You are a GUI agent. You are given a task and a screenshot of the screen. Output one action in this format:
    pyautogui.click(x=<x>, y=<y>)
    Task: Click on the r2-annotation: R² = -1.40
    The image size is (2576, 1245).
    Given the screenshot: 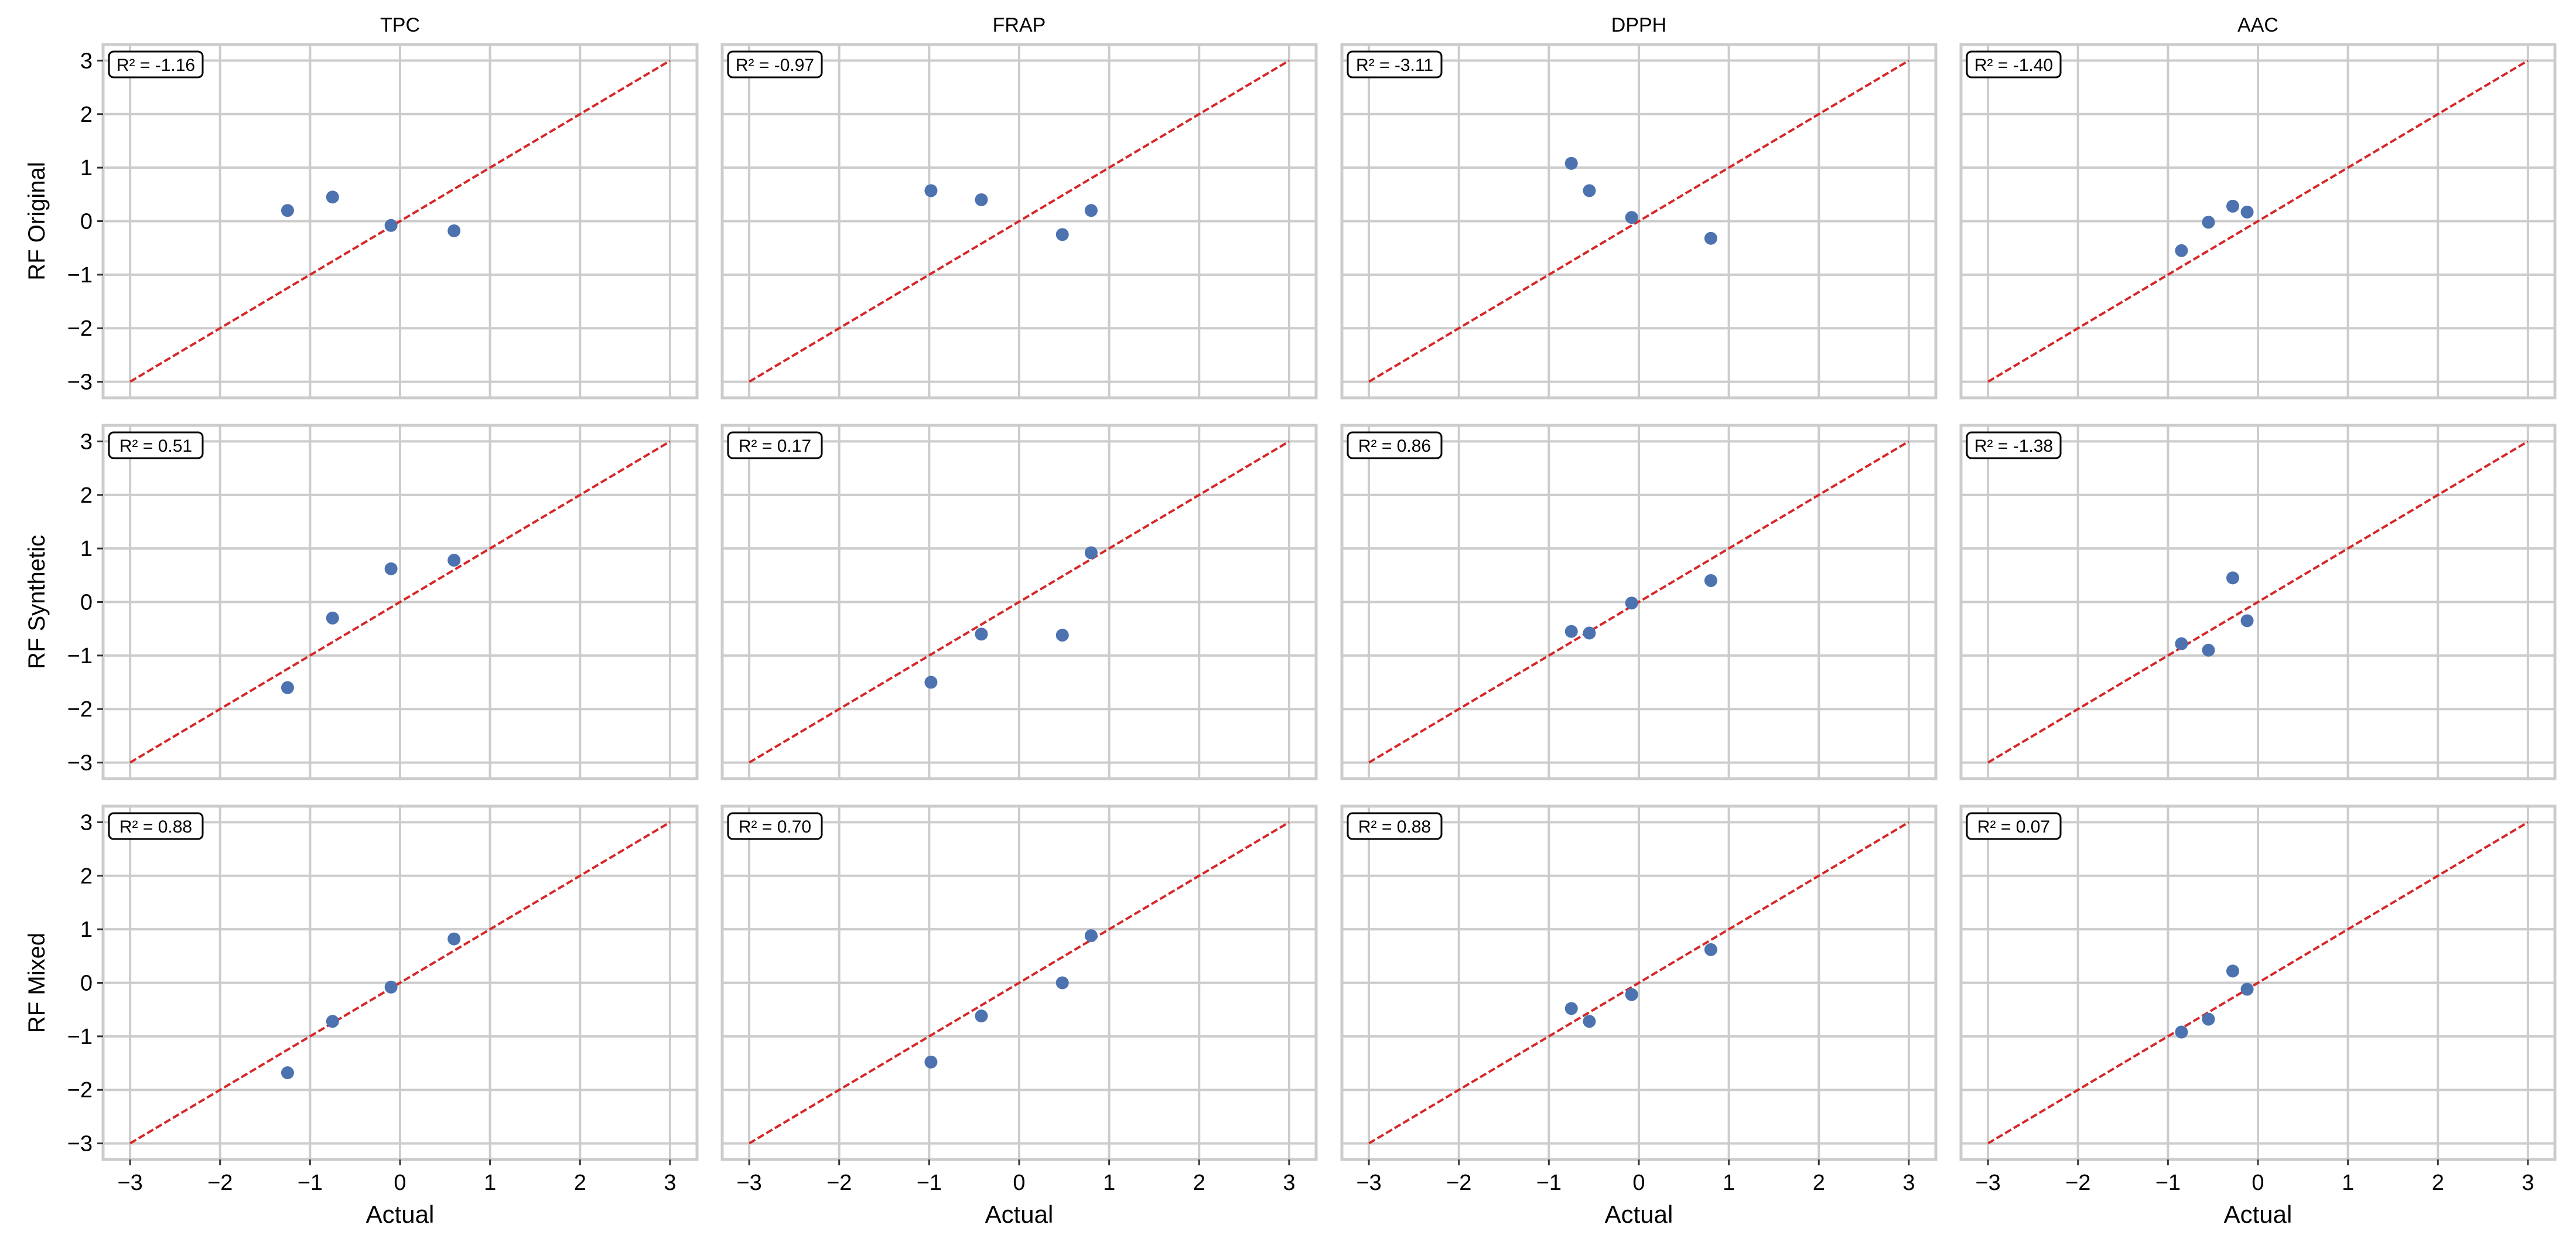 What is the action you would take?
    pyautogui.click(x=2014, y=65)
    